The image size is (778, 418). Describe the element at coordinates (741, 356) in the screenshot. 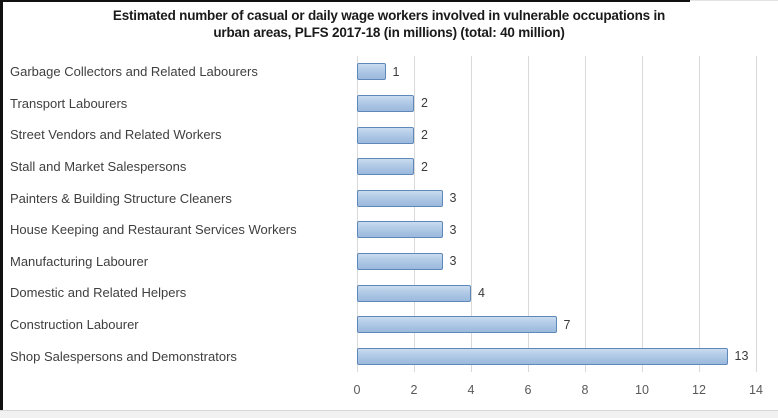

I see `value-label: 13` at that location.